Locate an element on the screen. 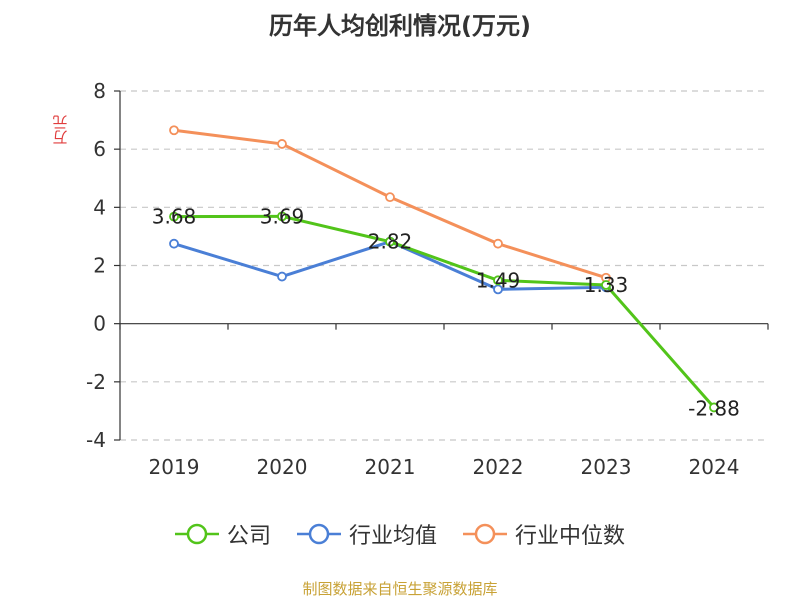  x-tick-label: 2020 is located at coordinates (282, 467).